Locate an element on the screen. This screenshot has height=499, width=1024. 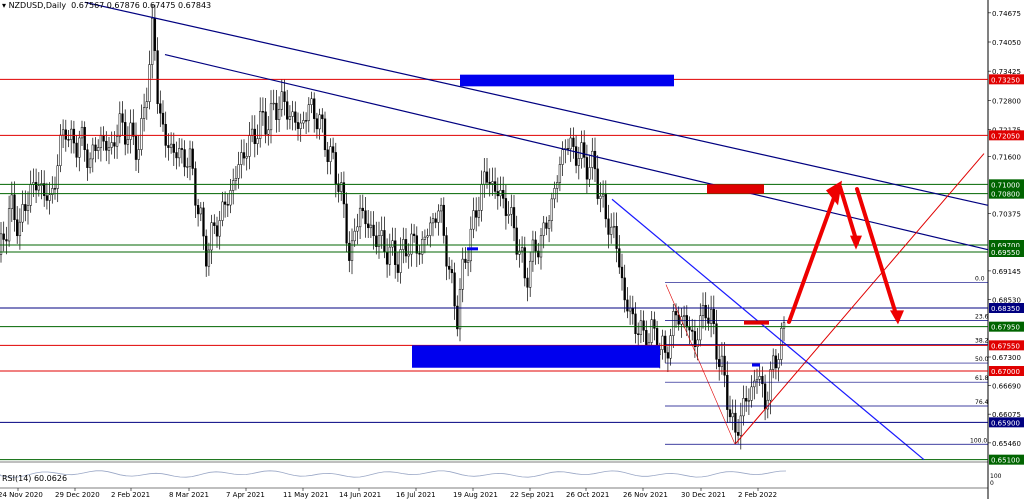
level-price-text: 0.69550 is located at coordinates (1005, 253).